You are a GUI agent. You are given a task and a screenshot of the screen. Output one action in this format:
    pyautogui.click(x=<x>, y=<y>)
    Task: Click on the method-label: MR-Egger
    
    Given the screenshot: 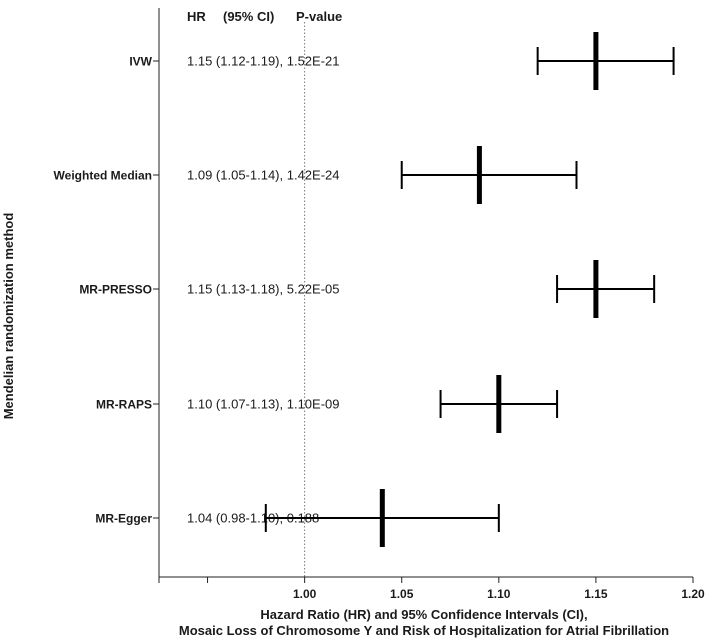 What is the action you would take?
    pyautogui.click(x=123, y=519)
    